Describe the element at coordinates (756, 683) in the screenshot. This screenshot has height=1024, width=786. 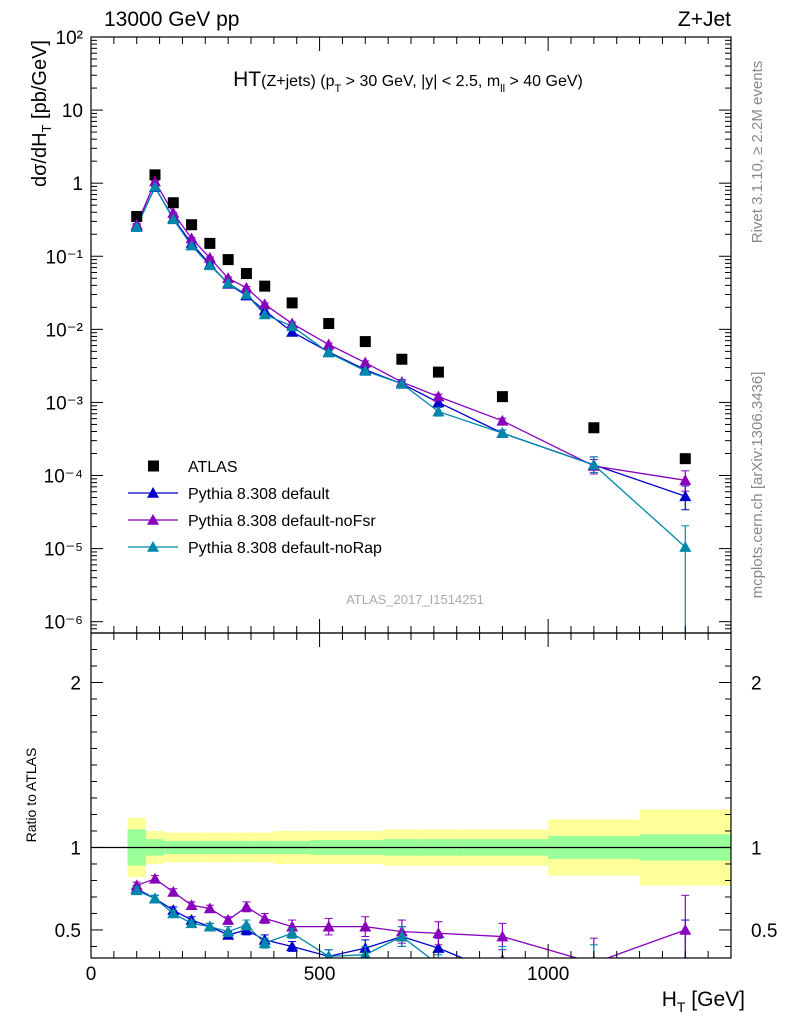
I see `ratio-y-tick-label-right: 2` at that location.